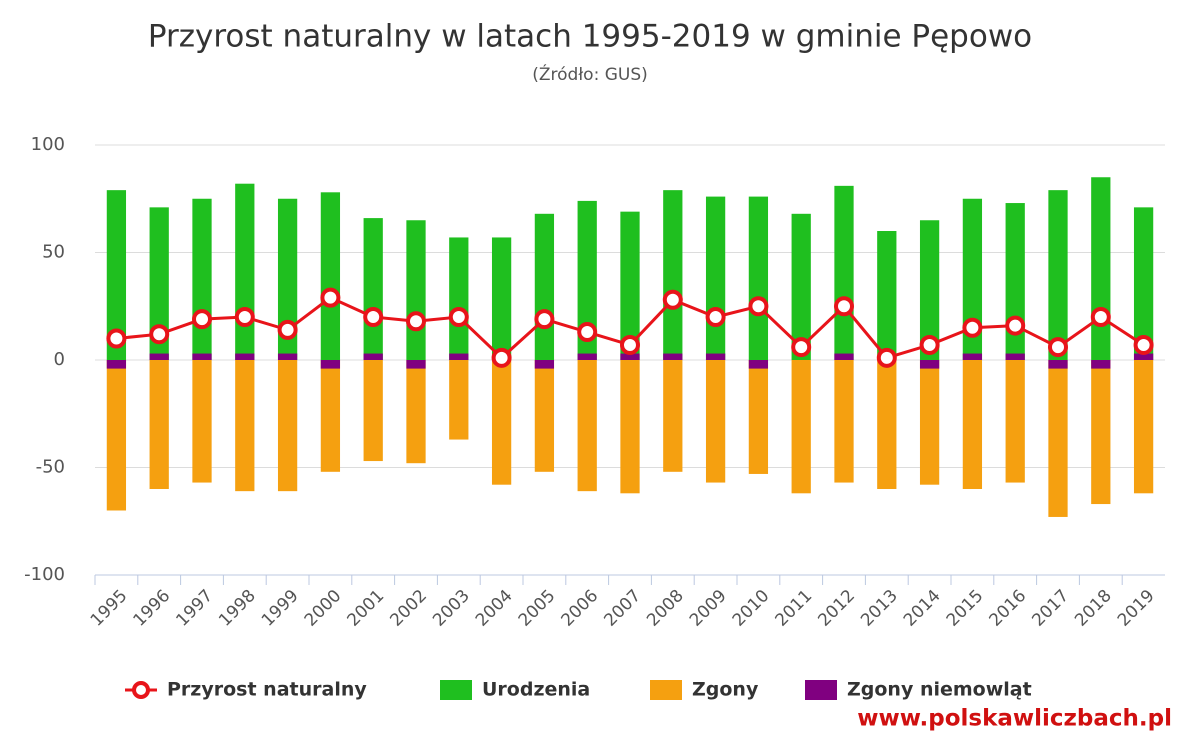 The width and height of the screenshot is (1181, 733). Describe the element at coordinates (794, 608) in the screenshot. I see `x-tick-label: 2011` at that location.